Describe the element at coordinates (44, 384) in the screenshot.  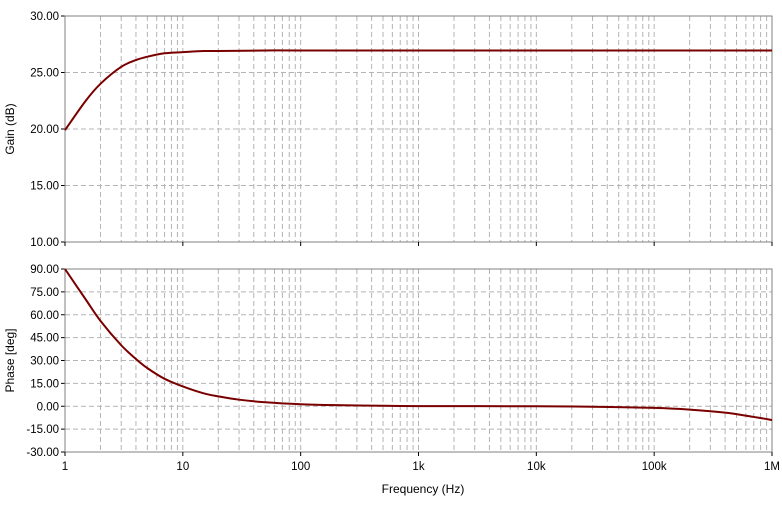
I see `phase-y-tick-label: 15.00` at that location.